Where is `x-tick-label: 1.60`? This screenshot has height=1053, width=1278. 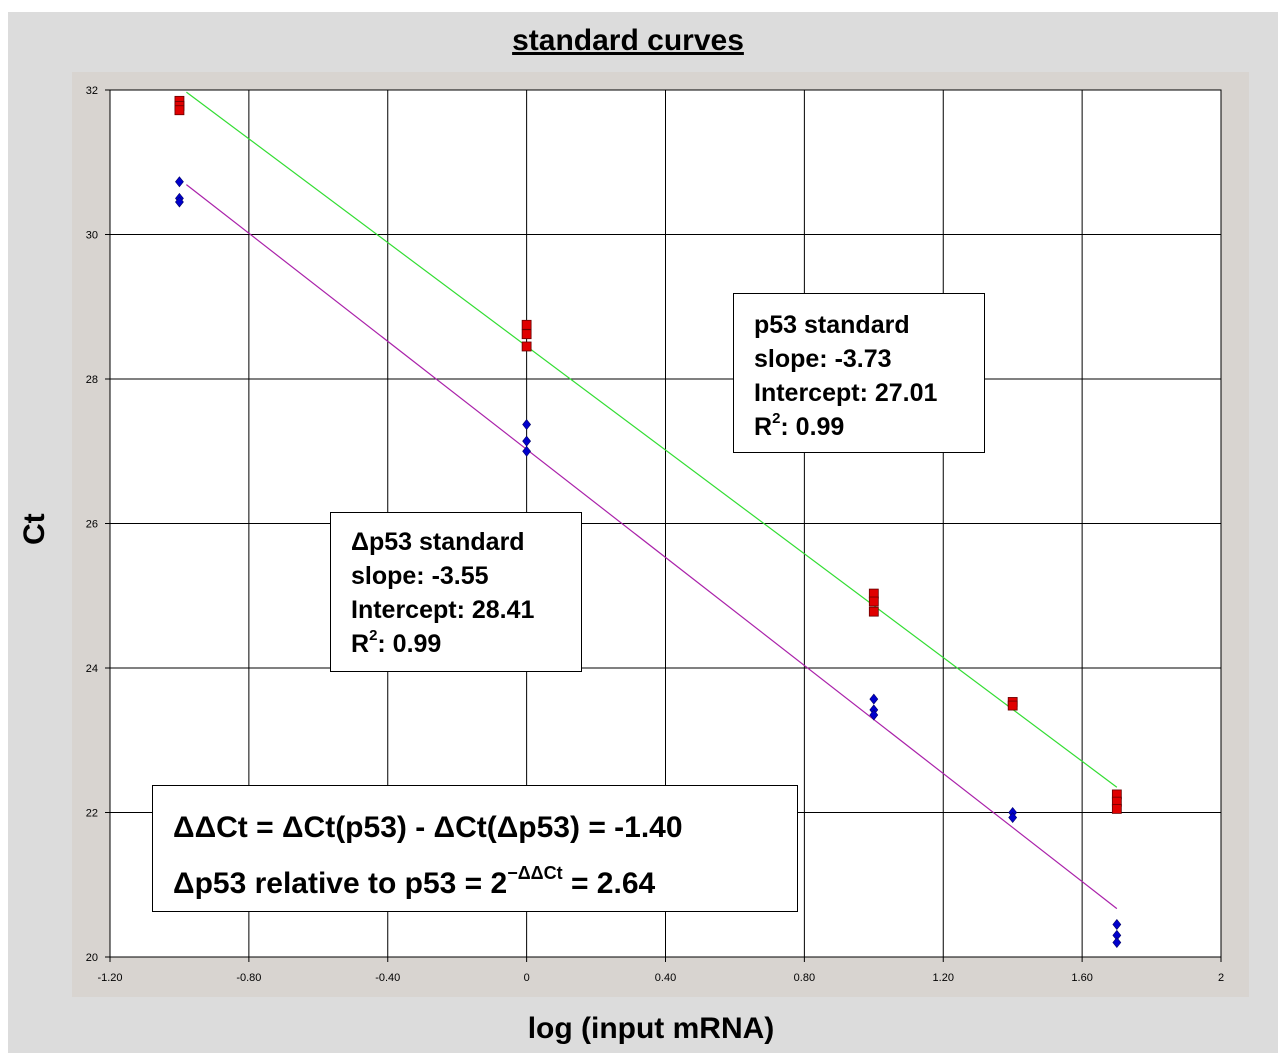 x-tick-label: 1.60 is located at coordinates (1081, 978).